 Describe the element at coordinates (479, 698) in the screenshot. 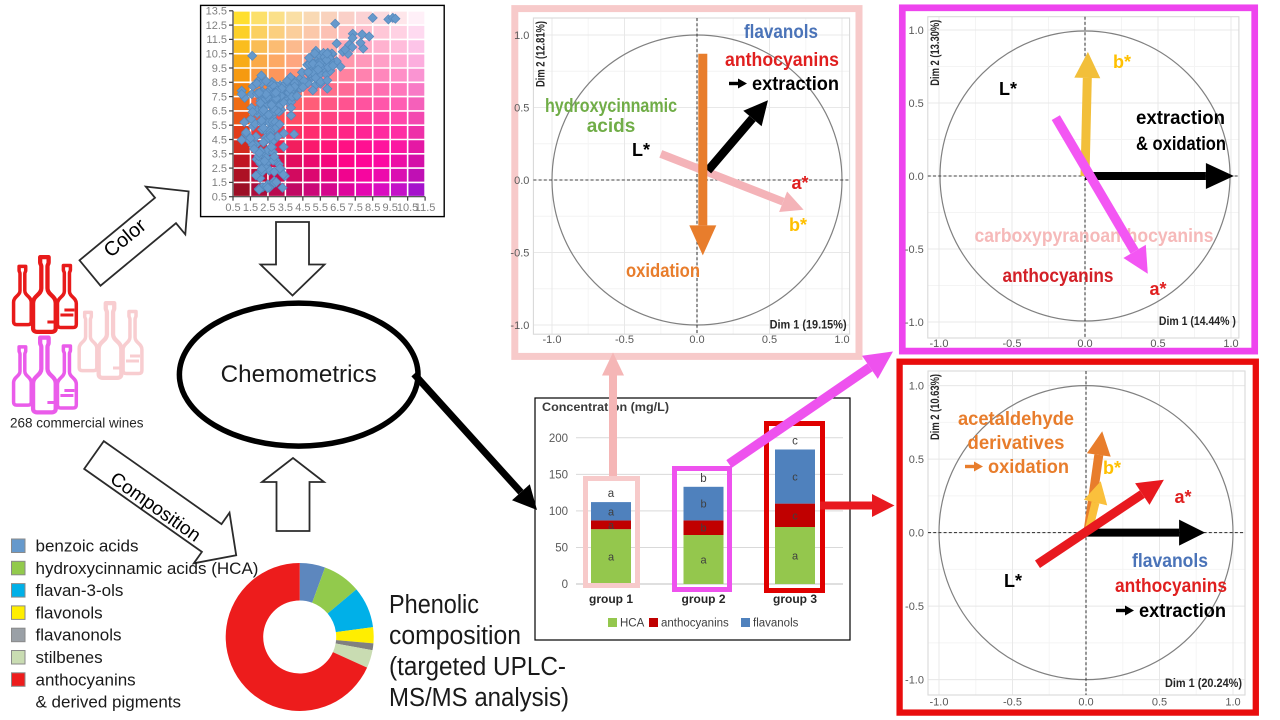

I see `svg-text: MS/MS analysis)` at that location.